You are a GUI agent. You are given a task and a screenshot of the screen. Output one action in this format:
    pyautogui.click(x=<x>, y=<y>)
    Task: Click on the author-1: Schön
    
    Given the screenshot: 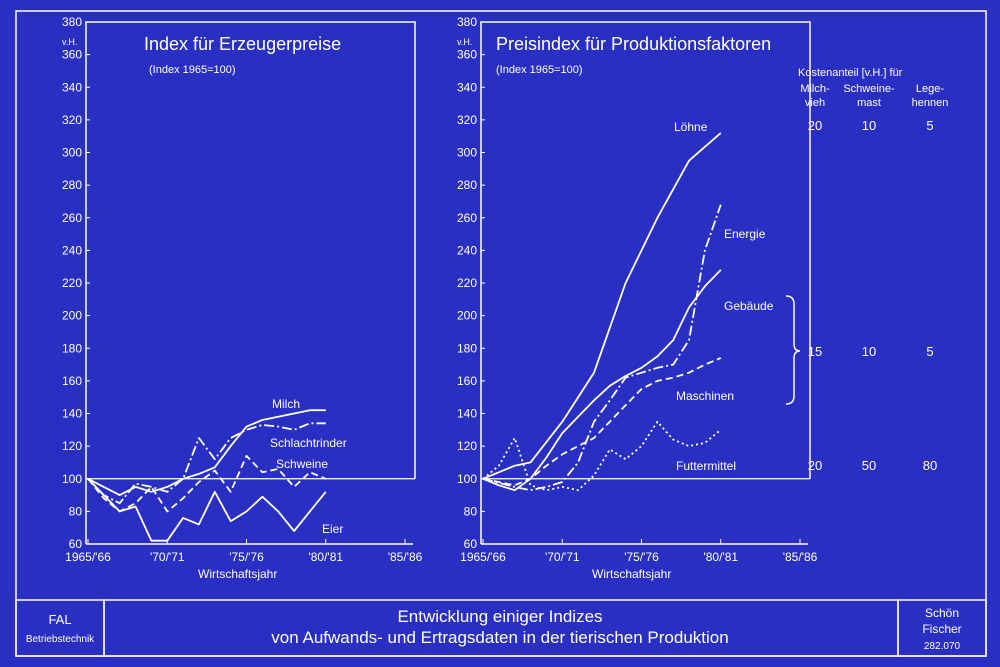 What is the action you would take?
    pyautogui.click(x=942, y=613)
    